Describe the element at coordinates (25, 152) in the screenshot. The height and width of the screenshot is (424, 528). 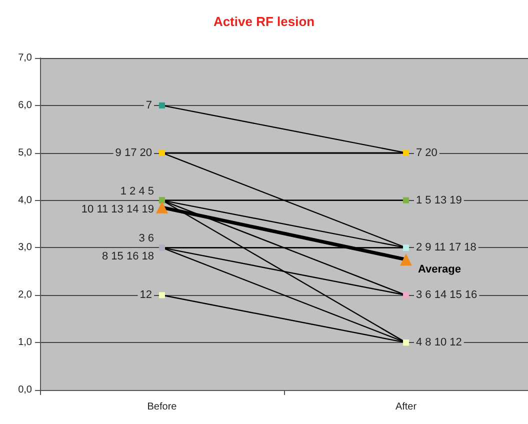
I see `y-tick-label: 5,0` at that location.